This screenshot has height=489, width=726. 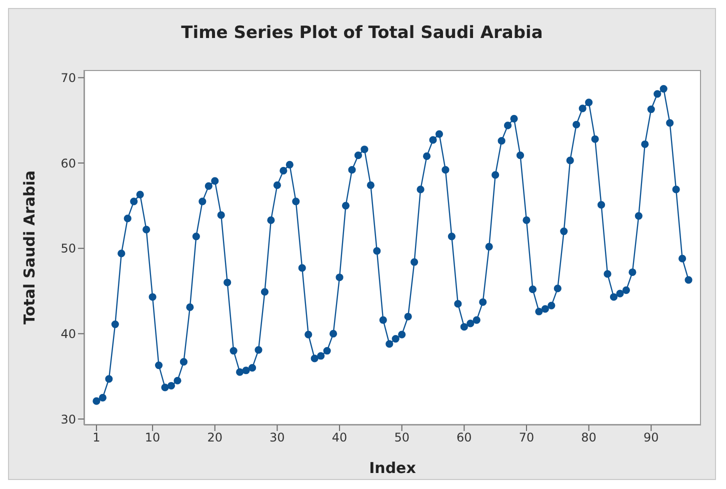 What do you see at coordinates (68, 419) in the screenshot?
I see `y-tick-label: 30` at bounding box center [68, 419].